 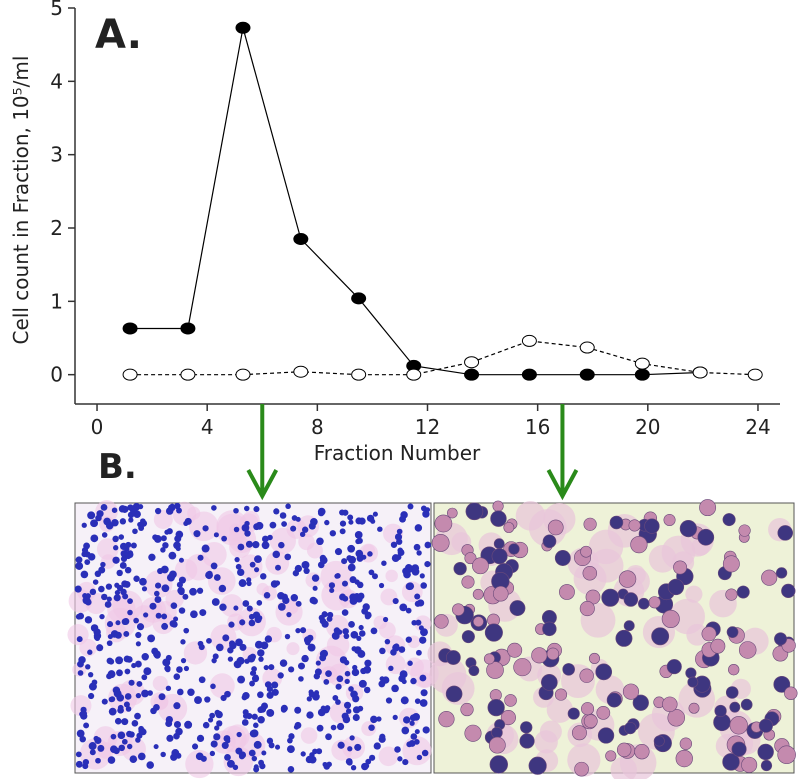 I want to click on x-tick-label: 20, so click(x=647, y=427).